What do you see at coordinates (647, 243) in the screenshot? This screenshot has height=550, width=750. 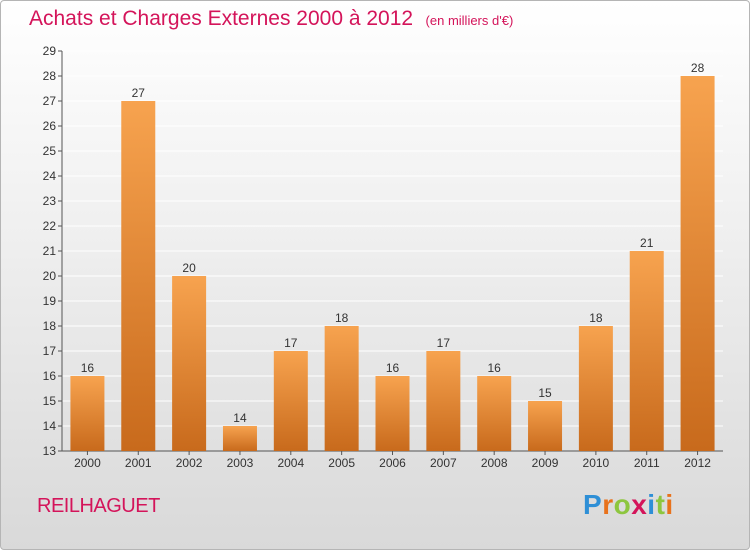 I see `data-label: 21` at bounding box center [647, 243].